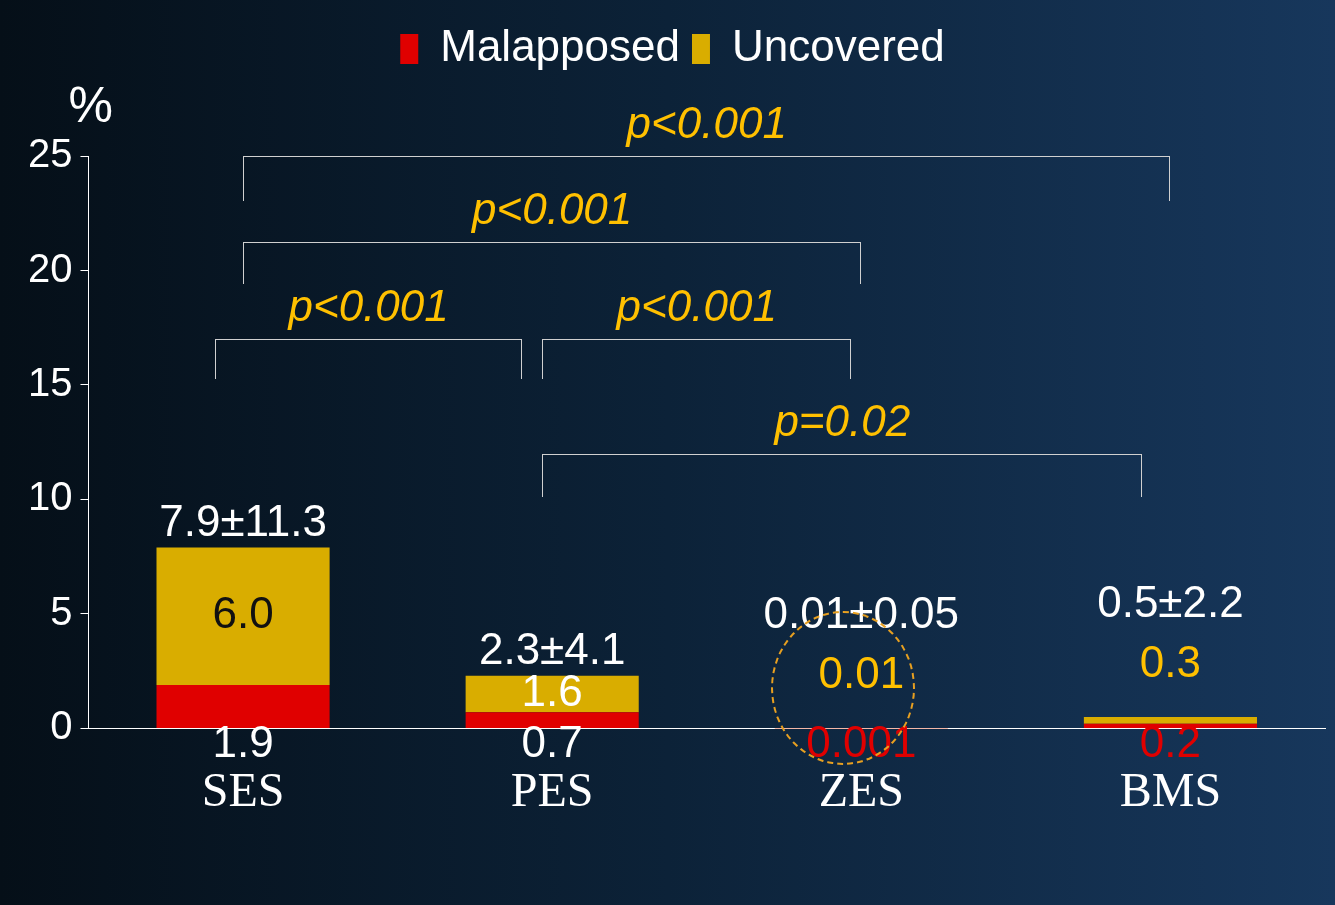 The image size is (1335, 905). What do you see at coordinates (243, 613) in the screenshot?
I see `data-label: 6.0` at bounding box center [243, 613].